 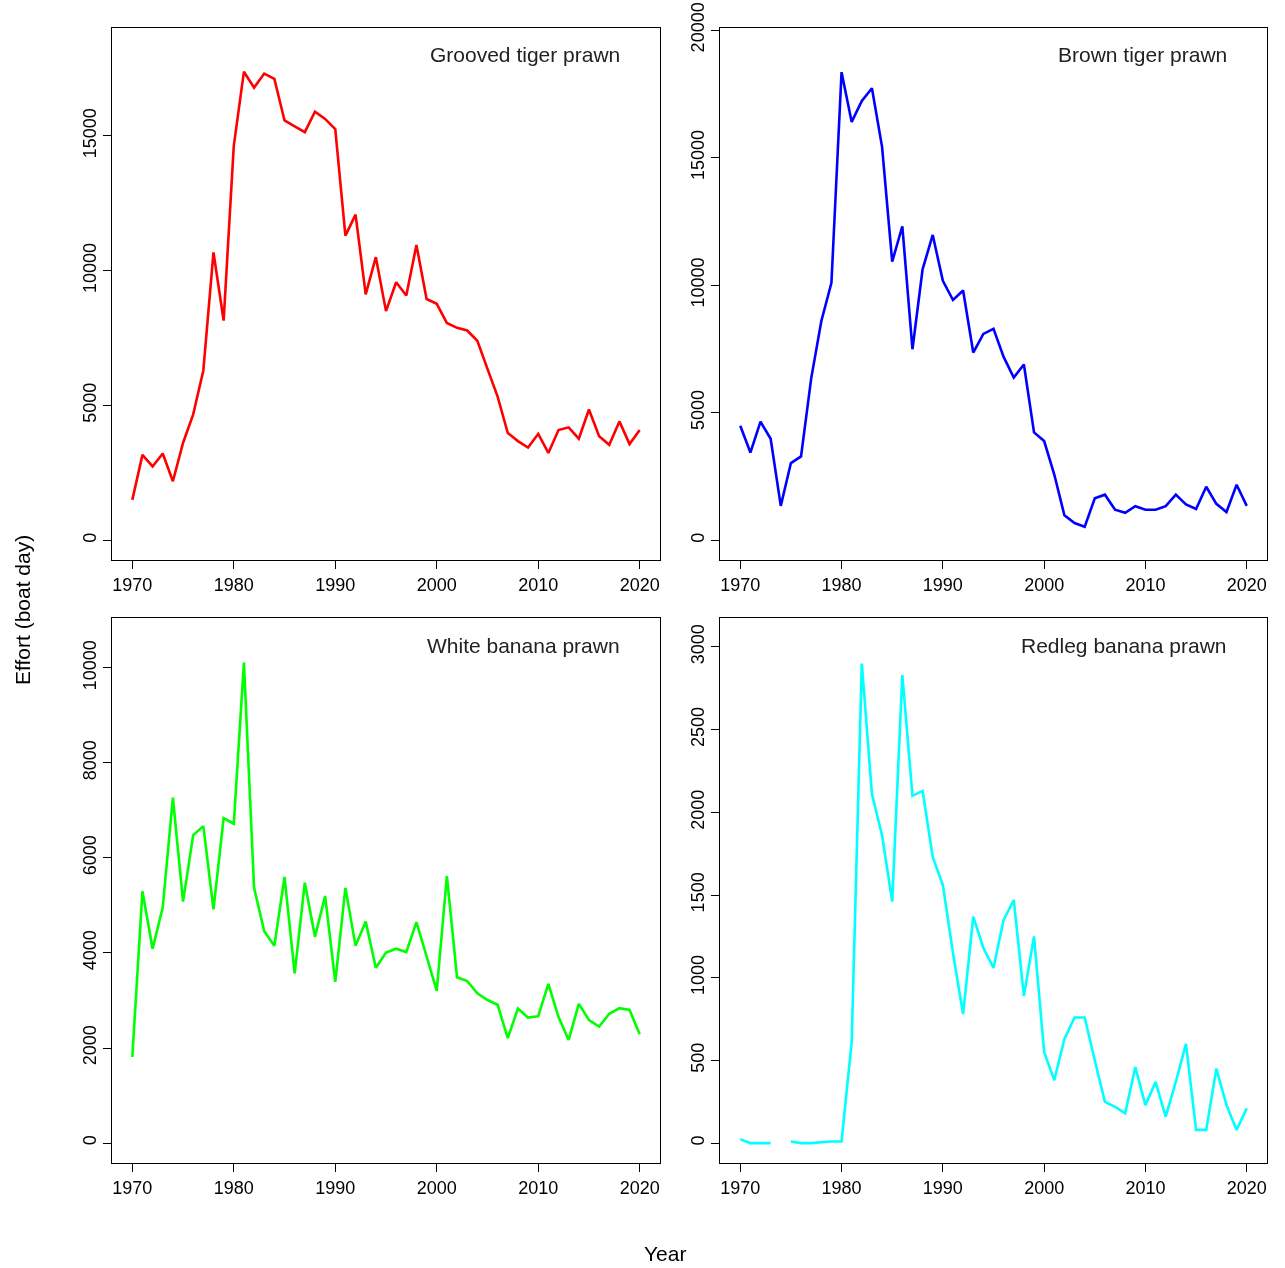 I want to click on y-tick-label: 8000, so click(x=89, y=760).